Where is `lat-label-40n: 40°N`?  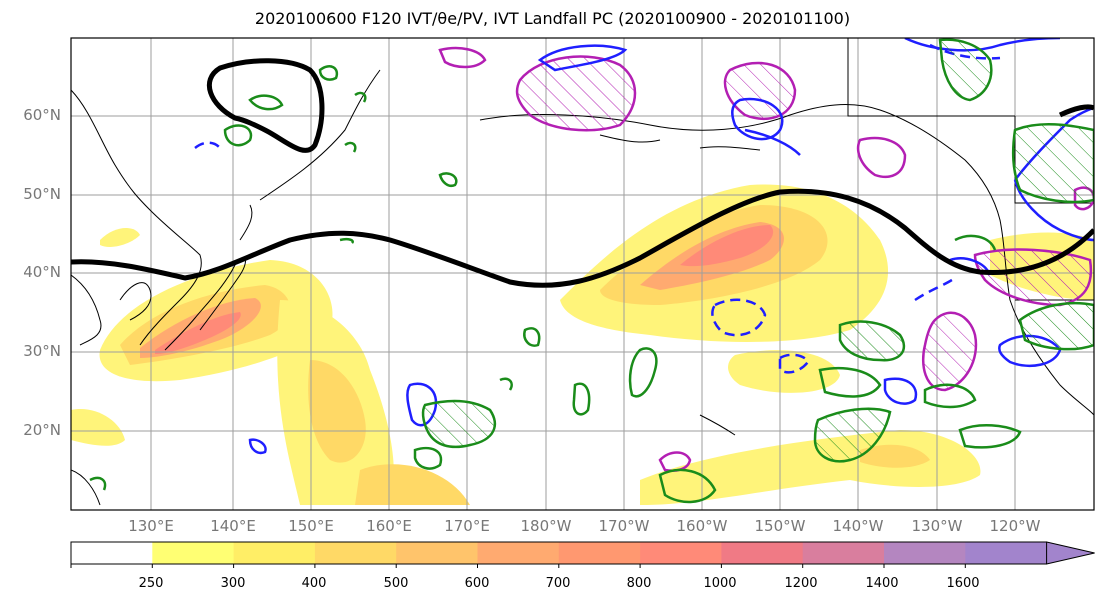
lat-label-40n: 40°N is located at coordinates (42, 272).